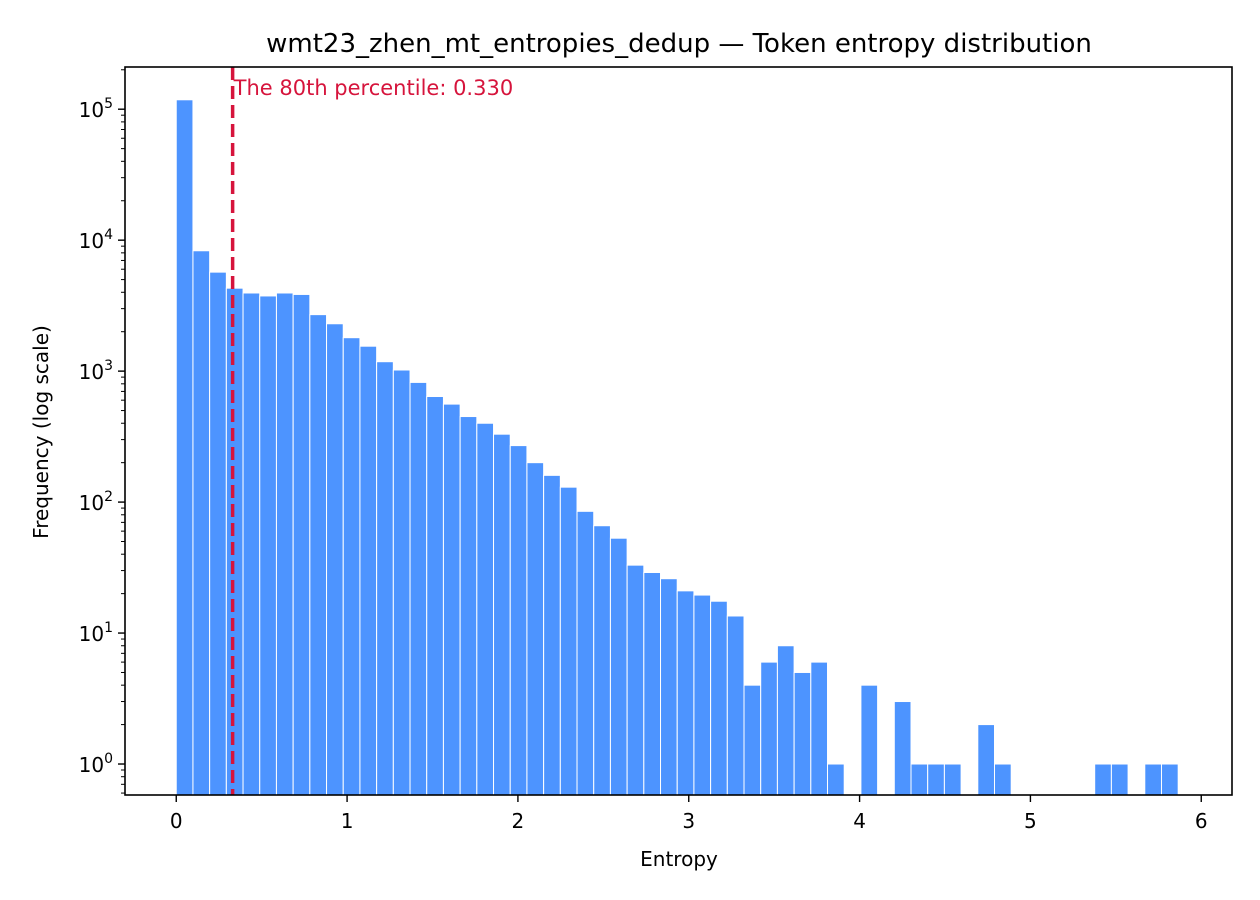 The height and width of the screenshot is (900, 1260). I want to click on y-axis-label: Frequency (log scale), so click(41, 432).